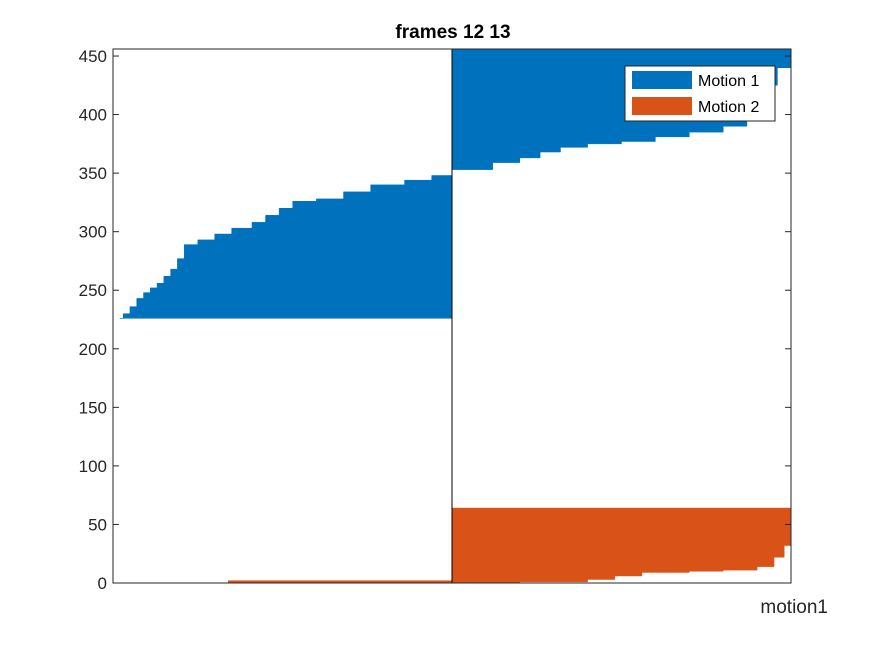 This screenshot has width=875, height=656. What do you see at coordinates (93, 349) in the screenshot?
I see `y-tick-label: 200` at bounding box center [93, 349].